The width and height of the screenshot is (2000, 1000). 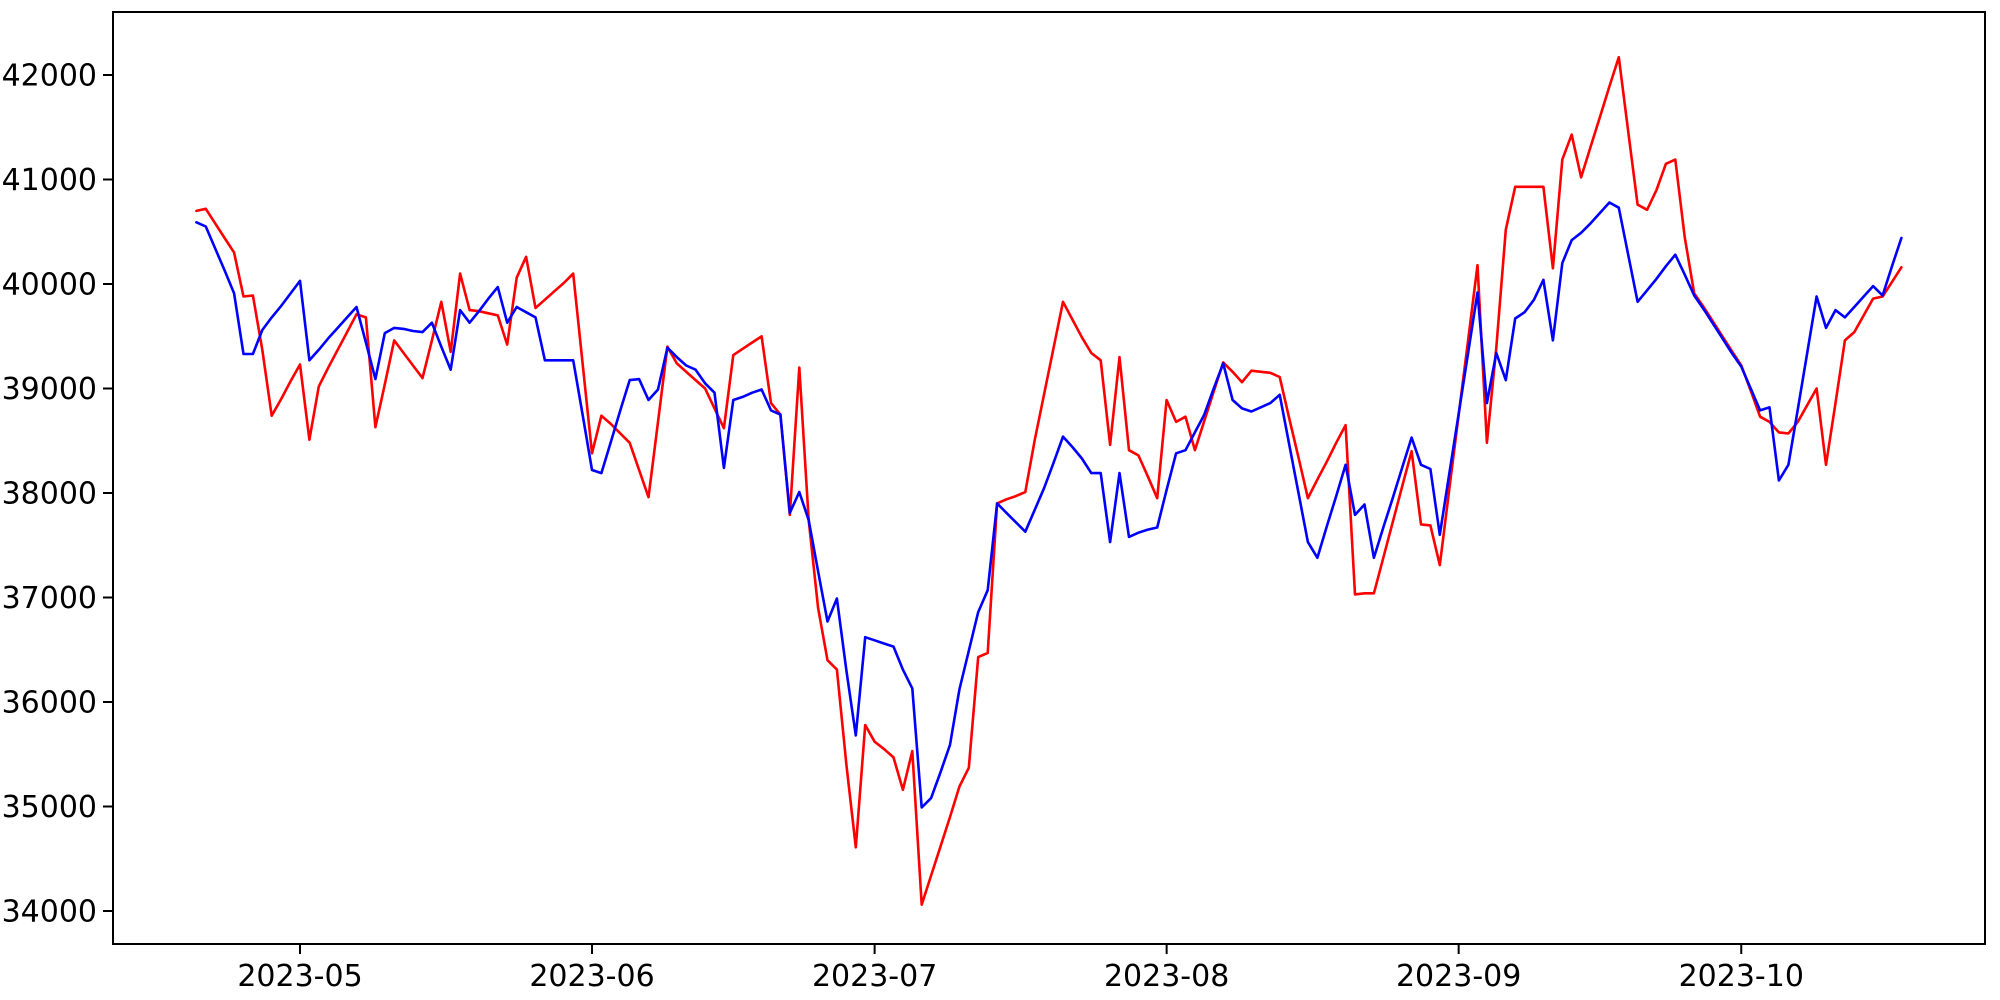 I want to click on x-tick-label: 2023-06, so click(x=591, y=976).